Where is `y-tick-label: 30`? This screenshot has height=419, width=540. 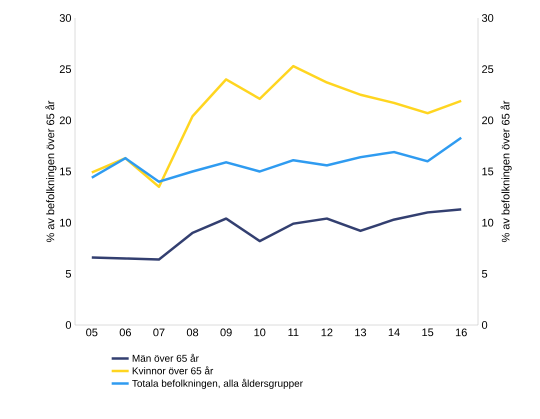
y-tick-label: 30 is located at coordinates (66, 18).